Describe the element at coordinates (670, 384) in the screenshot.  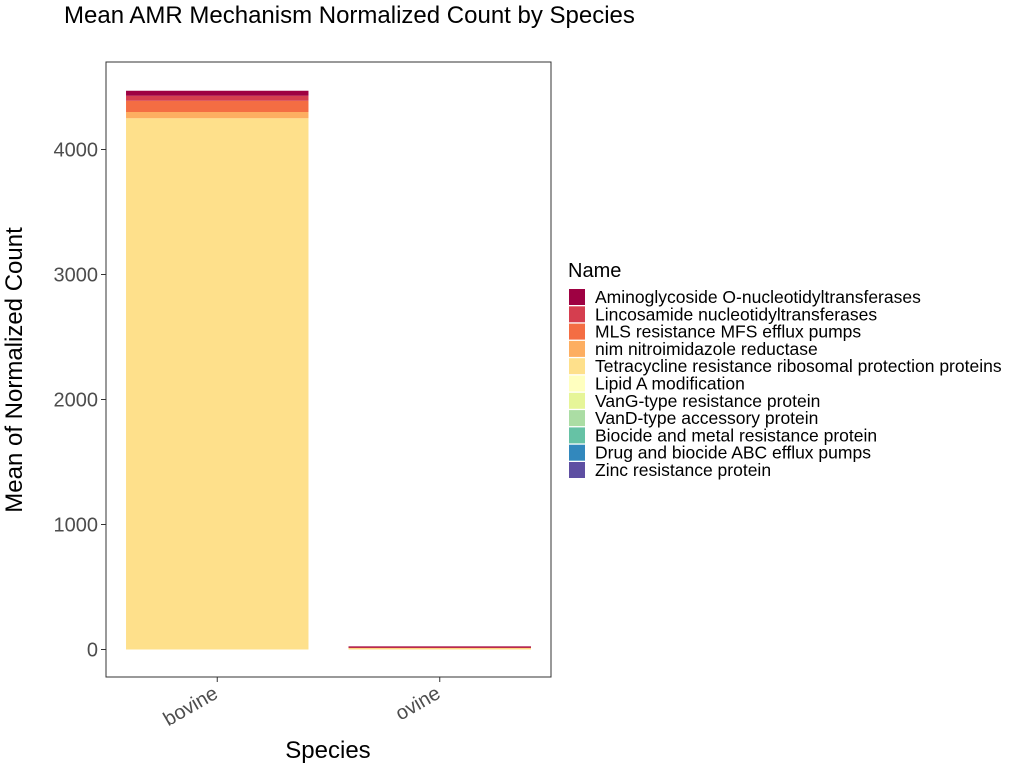
I see `legend-label: Lipid A modification` at that location.